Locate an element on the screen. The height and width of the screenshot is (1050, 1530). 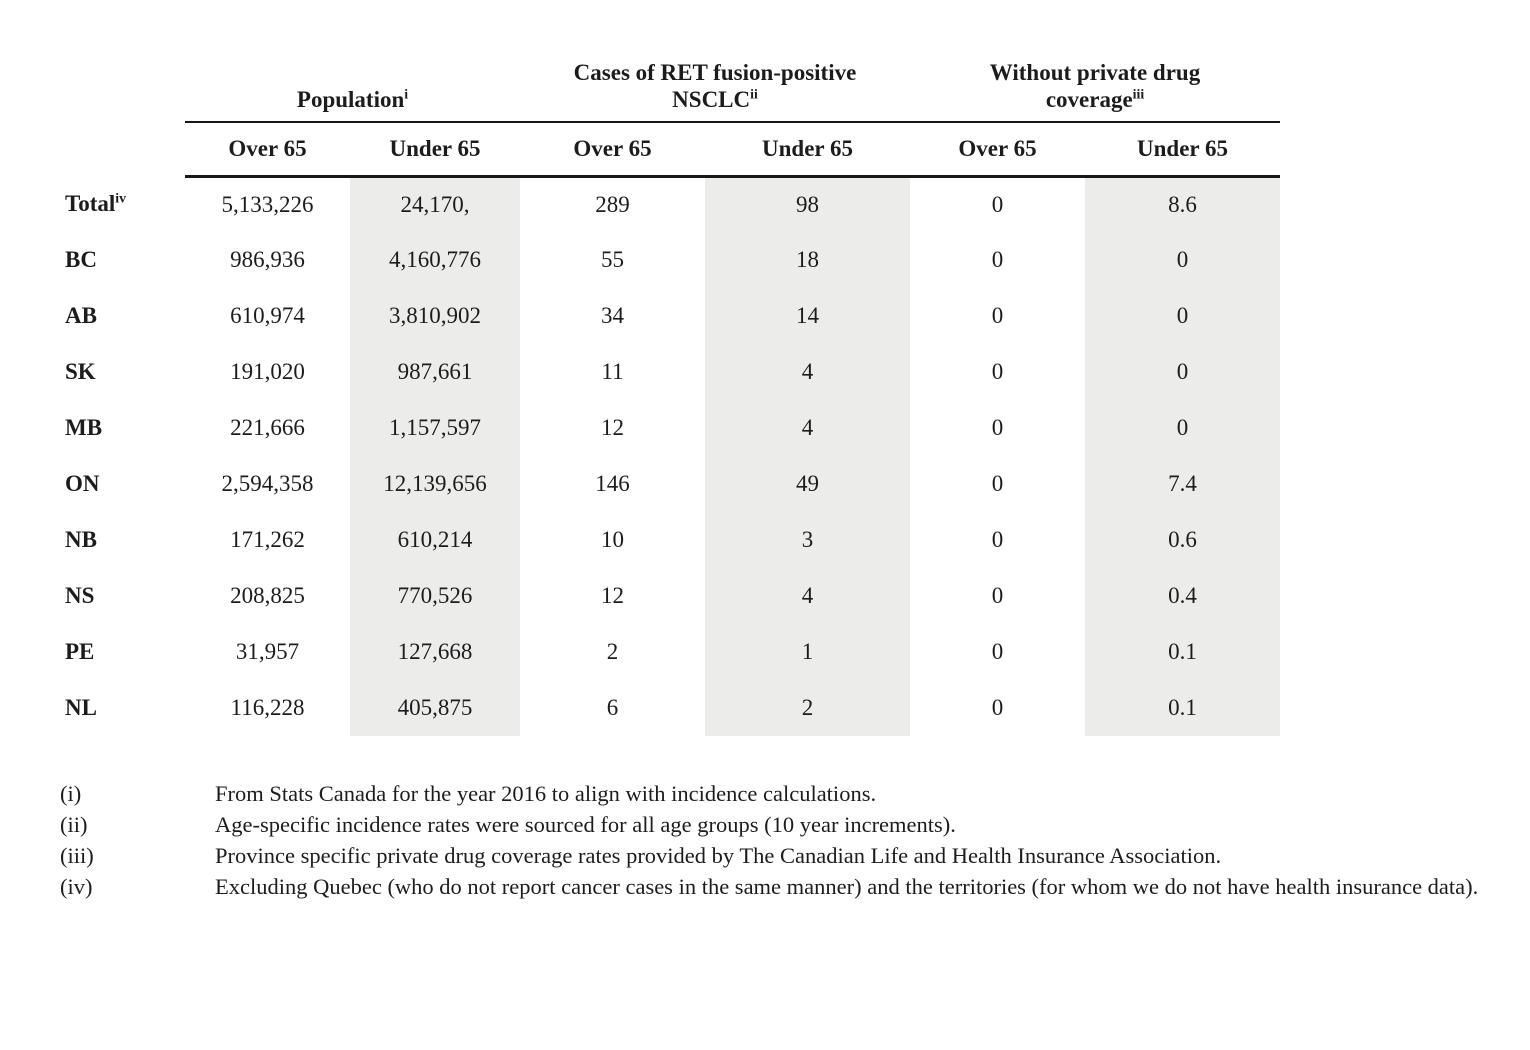
row-label: AB is located at coordinates (81, 315).